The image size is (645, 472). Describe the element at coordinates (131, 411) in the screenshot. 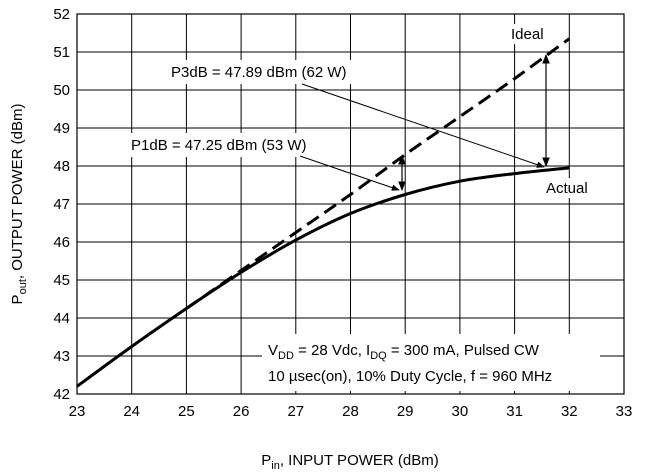

I see `x-tick-label: 24` at that location.